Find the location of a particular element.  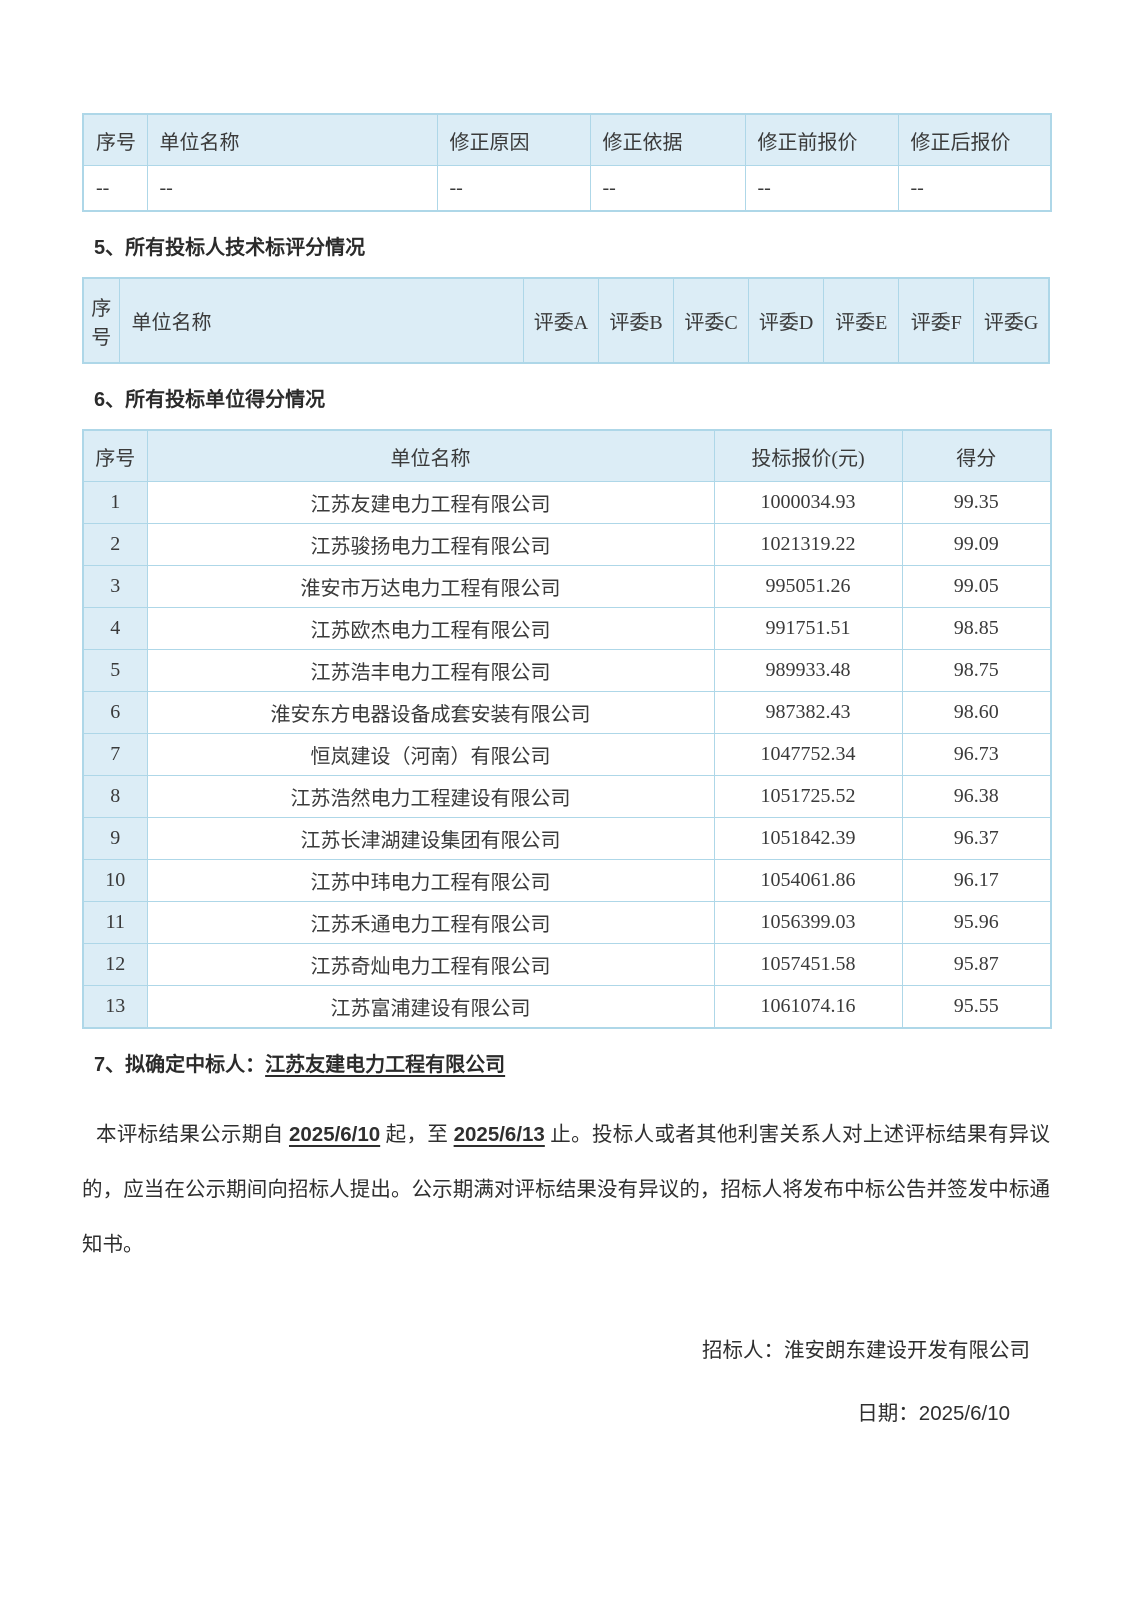

technical-header-judge-2: 评委C is located at coordinates (711, 320).